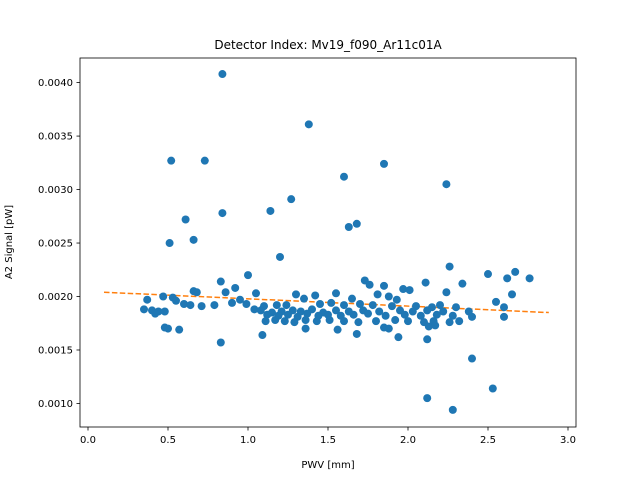  What do you see at coordinates (55, 404) in the screenshot?
I see `y-tick-label: 0.0010` at bounding box center [55, 404].